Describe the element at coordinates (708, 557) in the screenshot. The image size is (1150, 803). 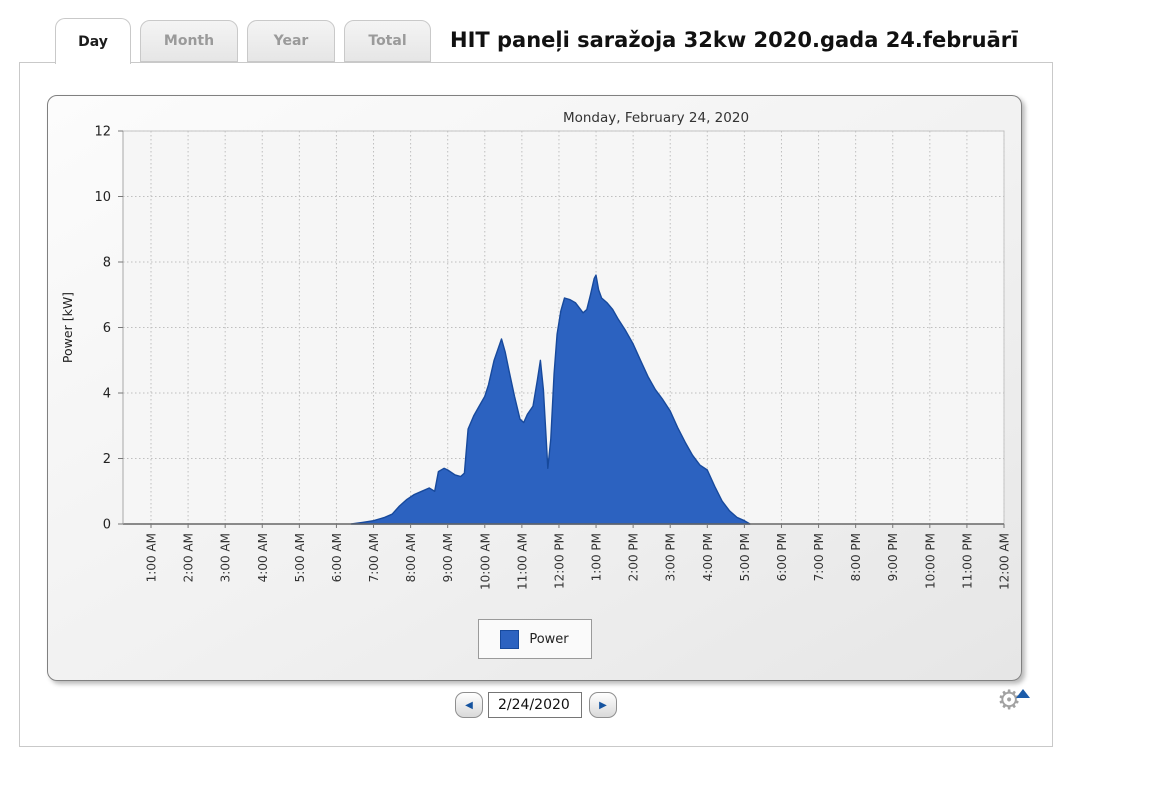
I see `svg-text: 4:00 PM` at that location.